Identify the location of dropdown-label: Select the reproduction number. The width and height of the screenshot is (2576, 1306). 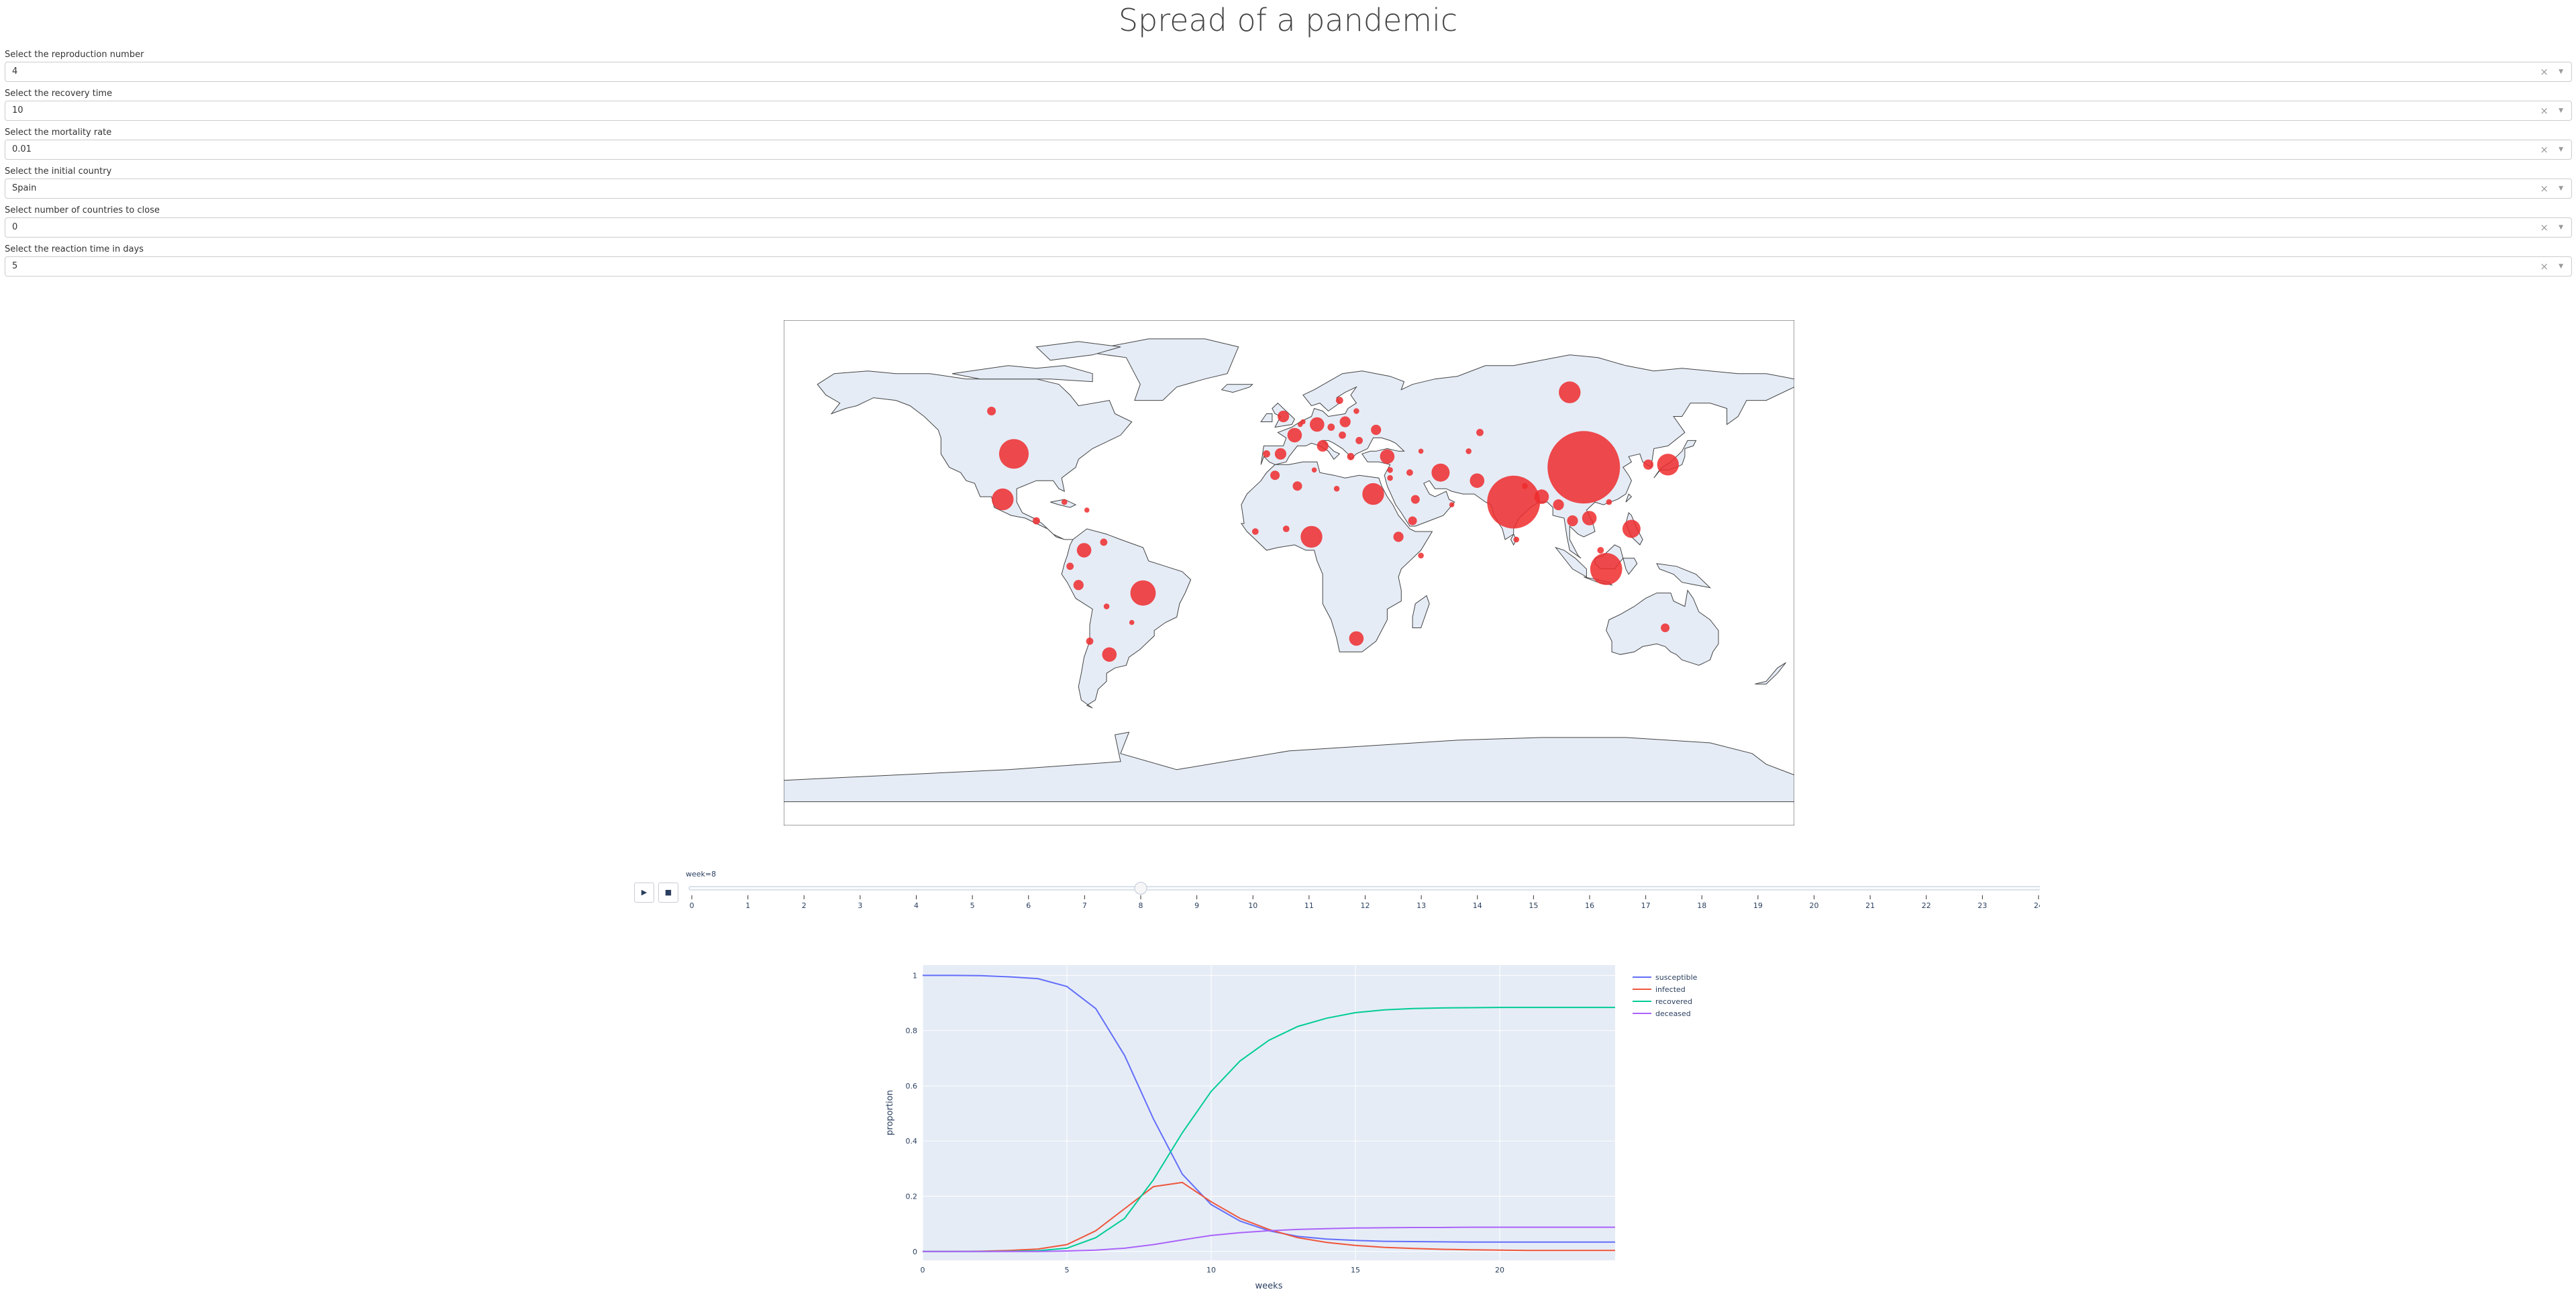
(74, 55).